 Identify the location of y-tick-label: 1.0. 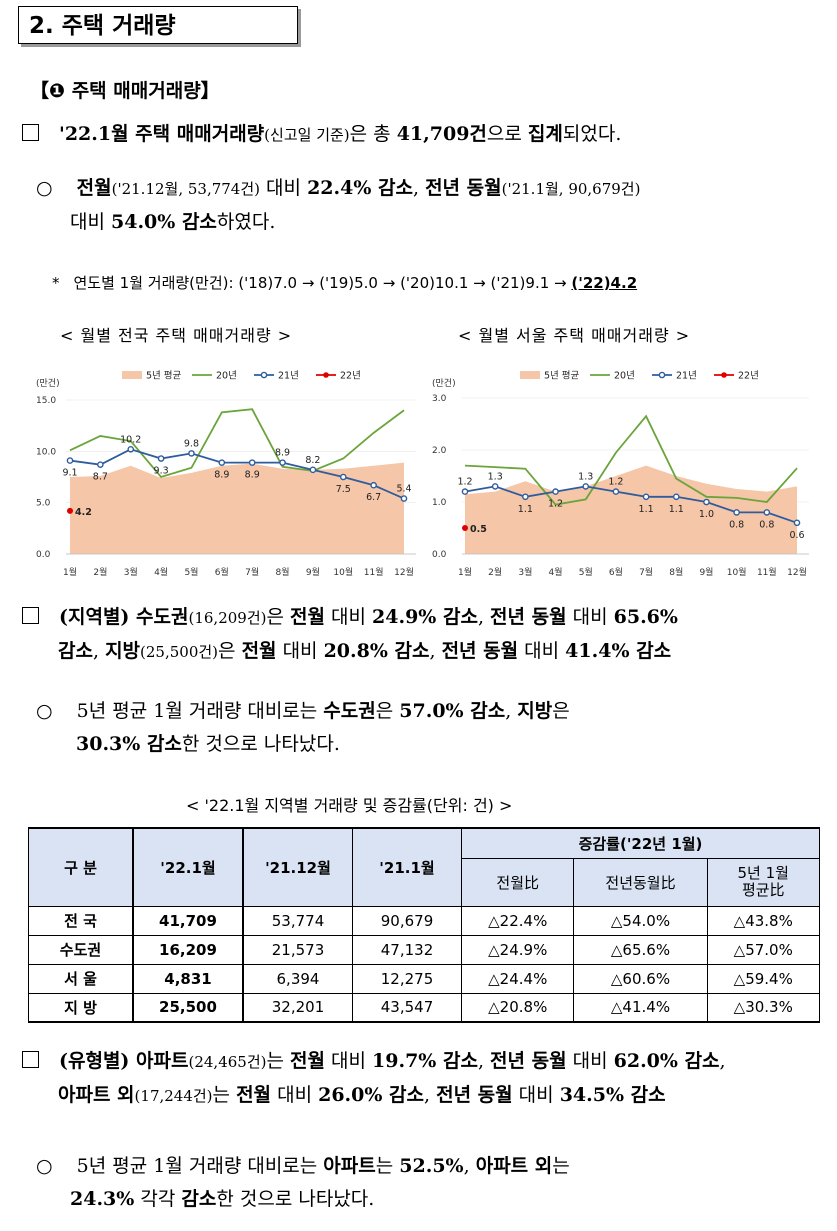
(439, 503).